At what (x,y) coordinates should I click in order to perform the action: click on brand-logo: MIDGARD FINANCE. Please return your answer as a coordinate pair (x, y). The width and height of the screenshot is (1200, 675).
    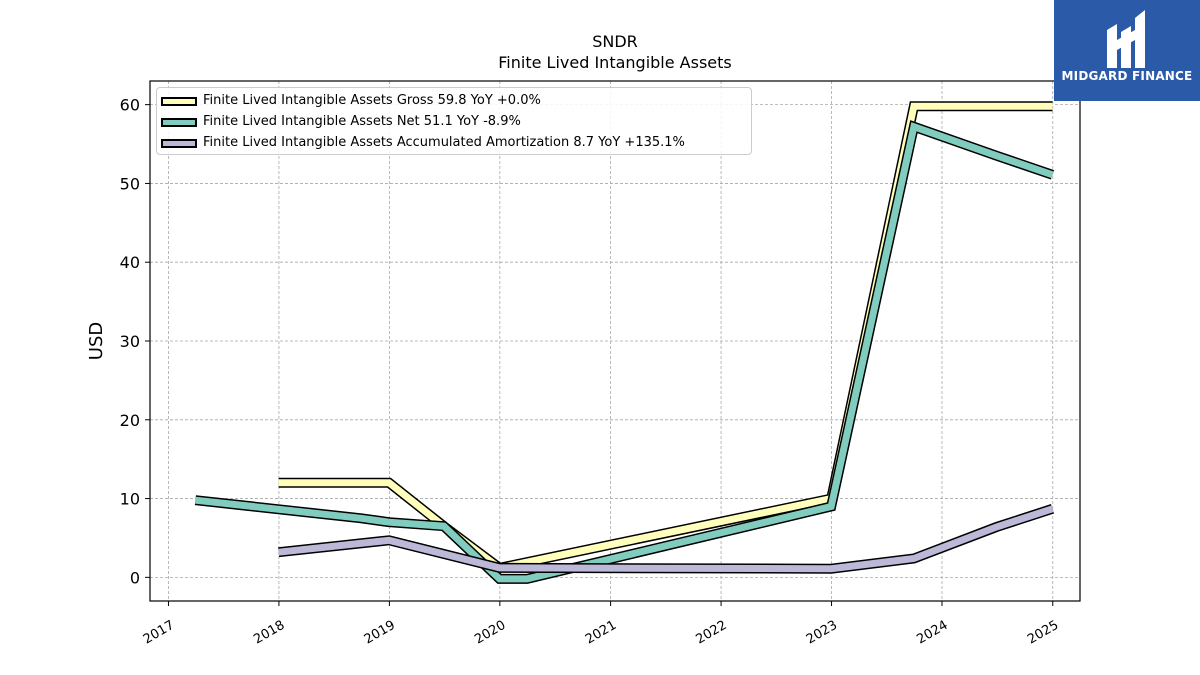
    Looking at the image, I should click on (1127, 50).